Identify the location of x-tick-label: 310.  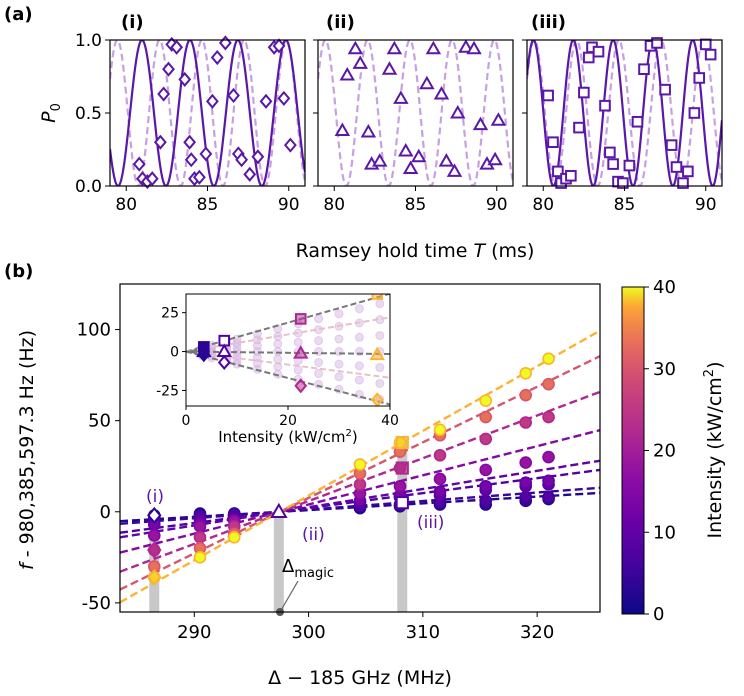
(423, 632).